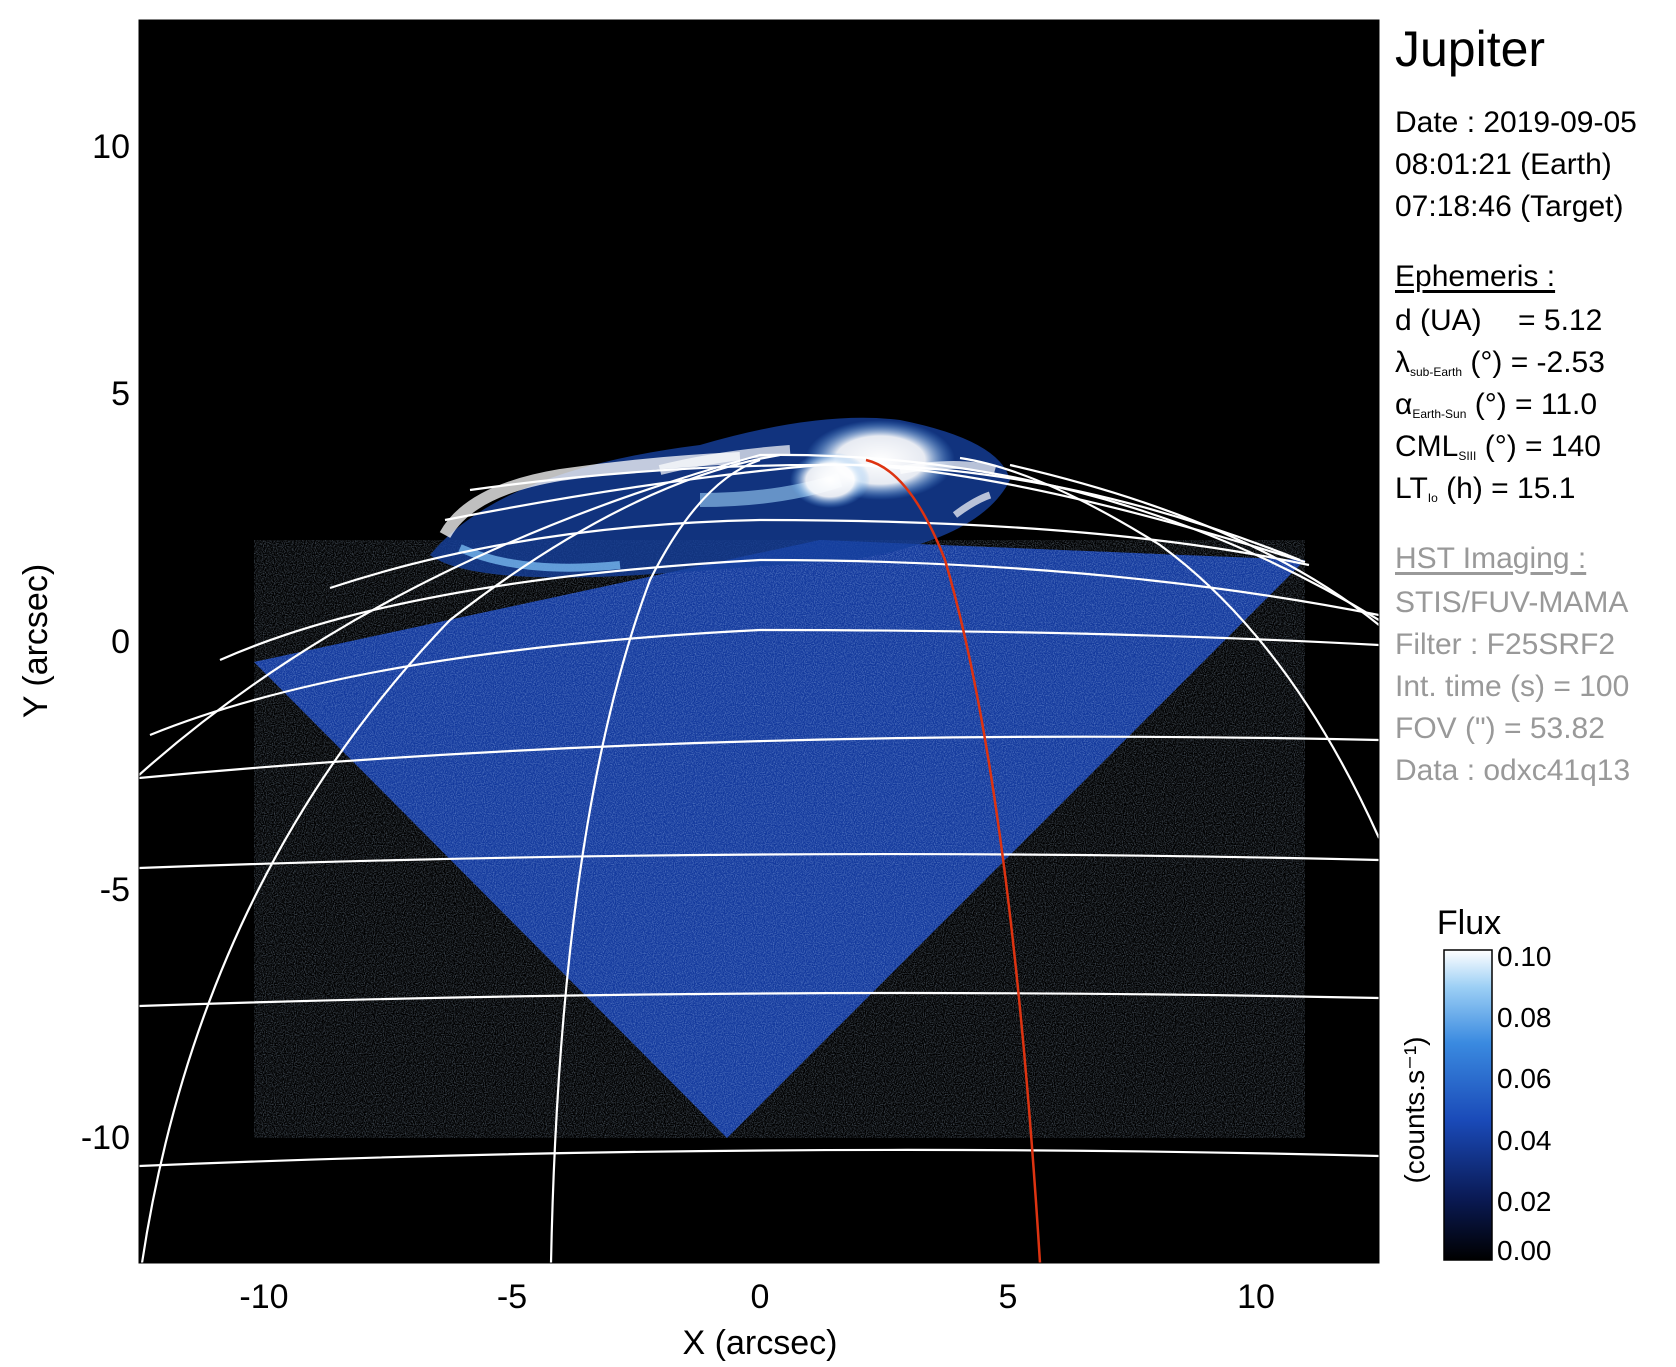 The image size is (1676, 1367). I want to click on hst-instrument: STIS/FUV-MAMA, so click(1512, 602).